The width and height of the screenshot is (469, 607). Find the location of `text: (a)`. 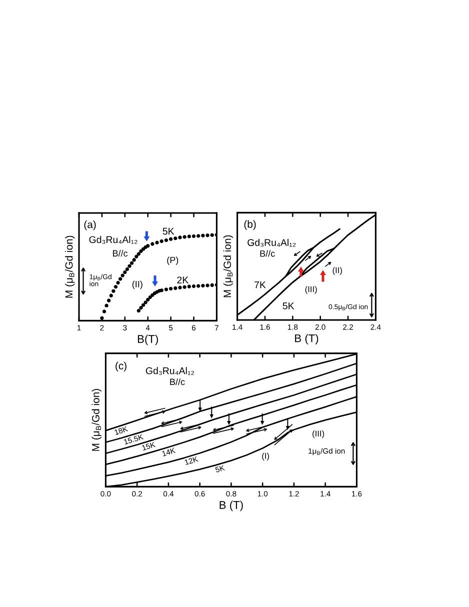

text: (a) is located at coordinates (90, 225).